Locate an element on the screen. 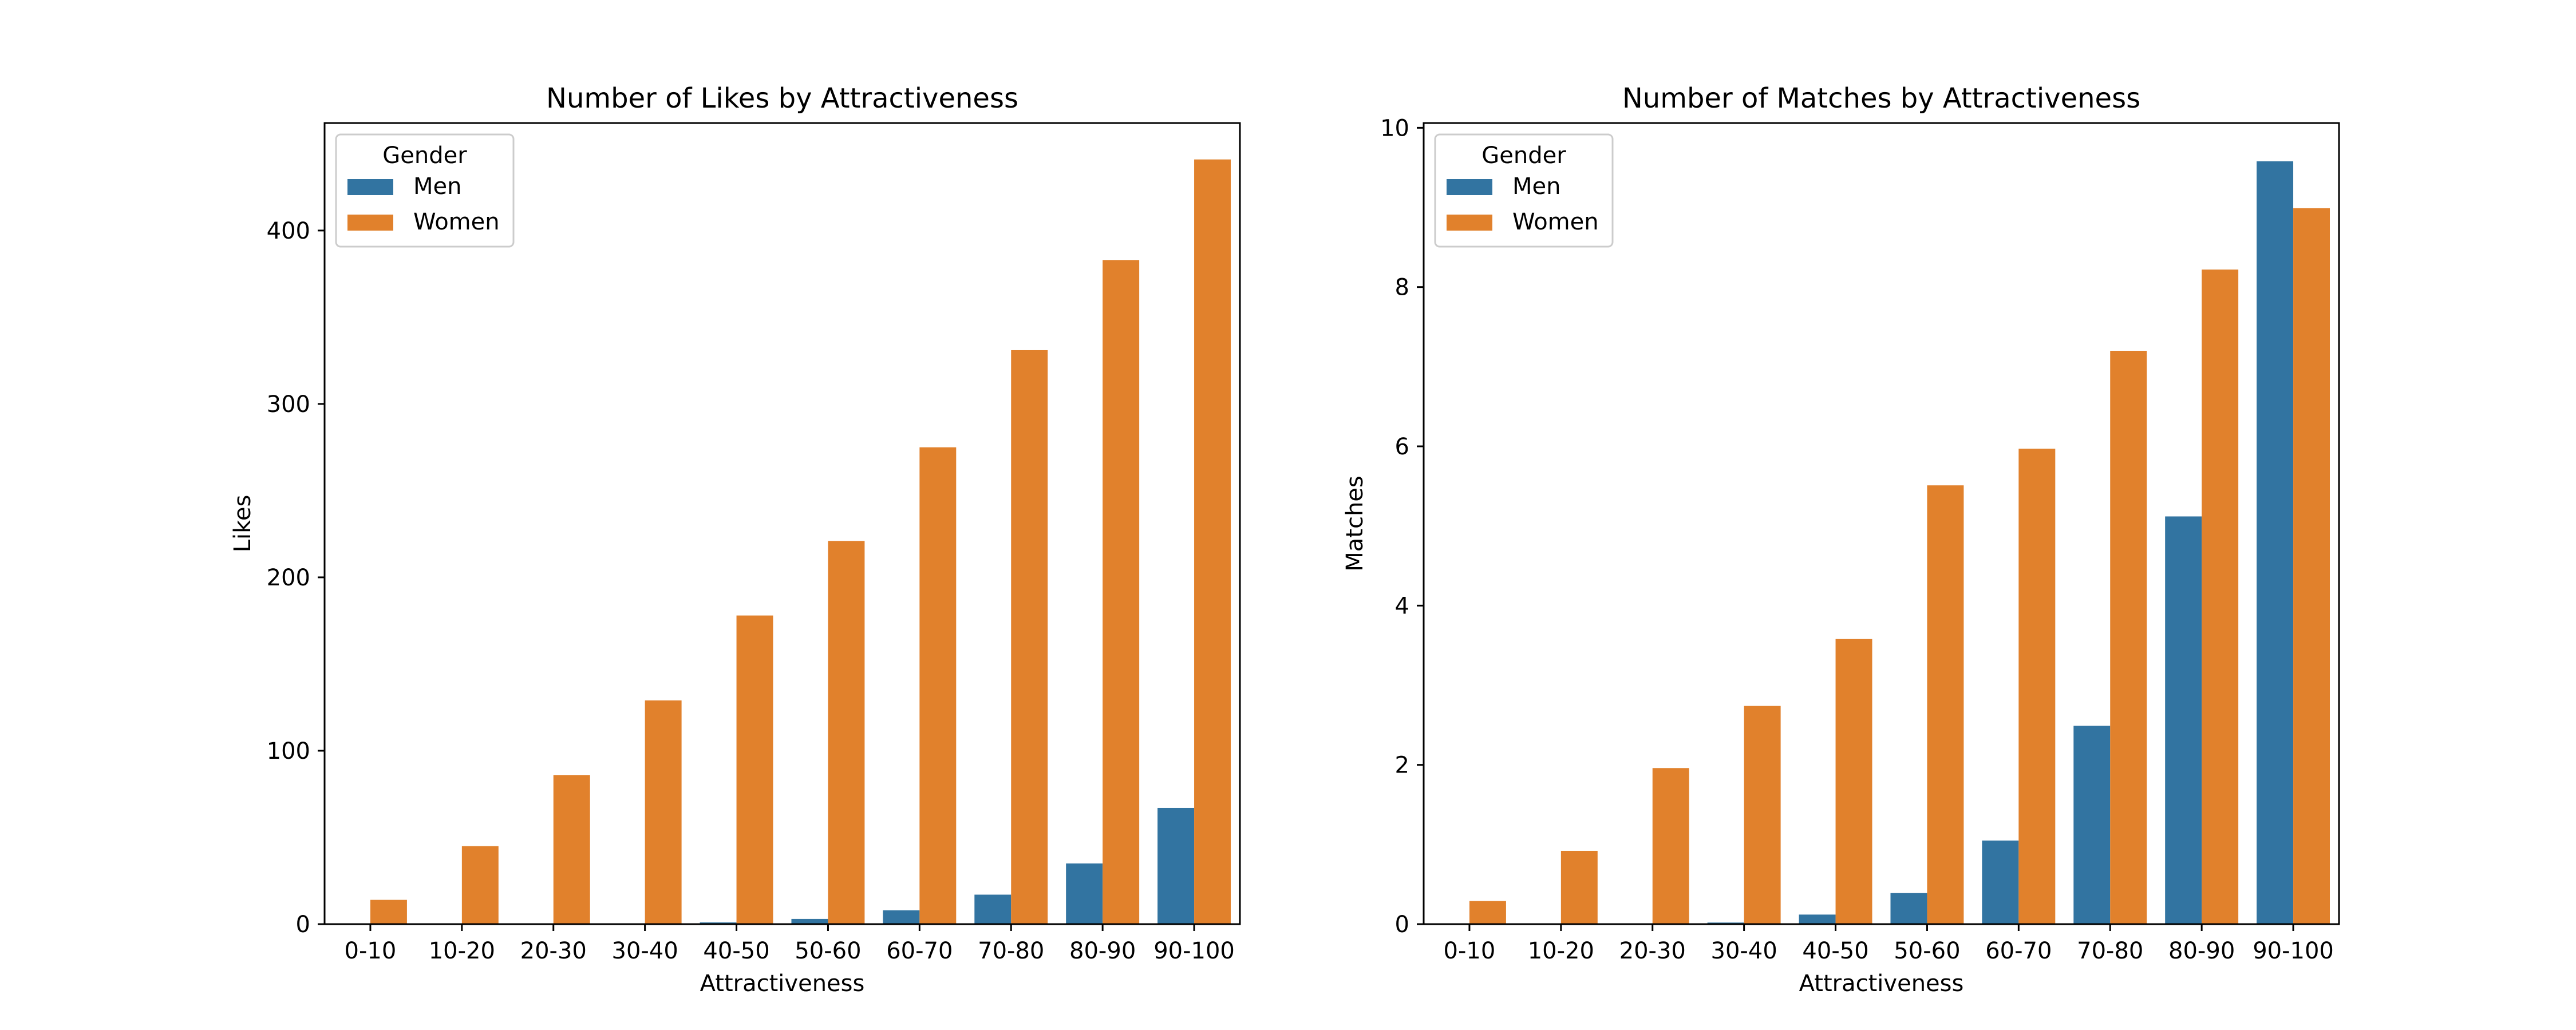 The width and height of the screenshot is (2576, 1030). chart-title: Number of Matches by Attractiveness is located at coordinates (1881, 98).